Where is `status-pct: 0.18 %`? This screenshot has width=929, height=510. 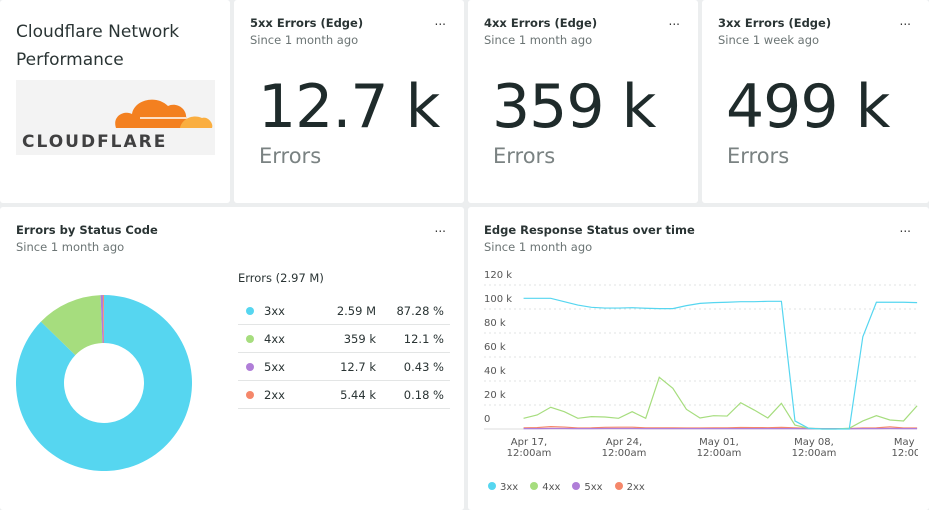 status-pct: 0.18 % is located at coordinates (423, 394).